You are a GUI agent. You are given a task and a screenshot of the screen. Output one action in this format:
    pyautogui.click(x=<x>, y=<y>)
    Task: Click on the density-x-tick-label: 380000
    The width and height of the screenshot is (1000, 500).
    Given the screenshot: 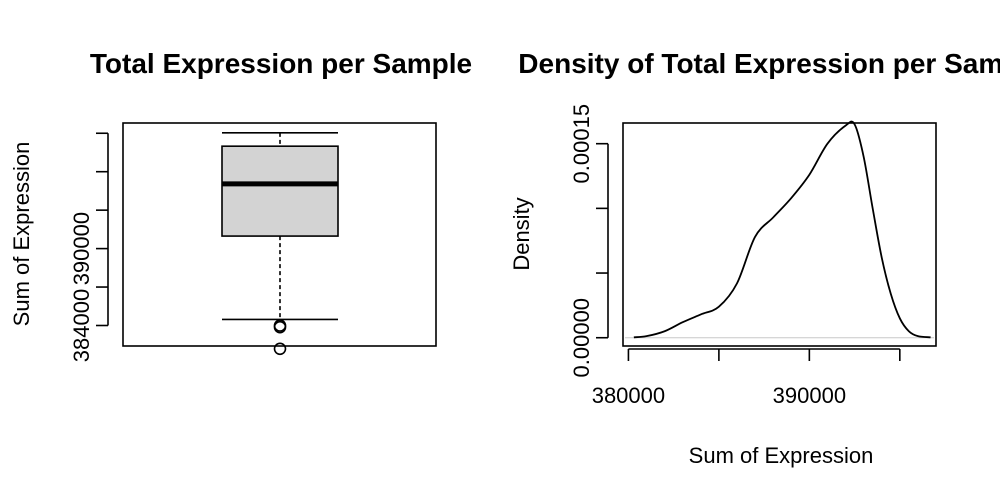 What is the action you would take?
    pyautogui.click(x=628, y=395)
    